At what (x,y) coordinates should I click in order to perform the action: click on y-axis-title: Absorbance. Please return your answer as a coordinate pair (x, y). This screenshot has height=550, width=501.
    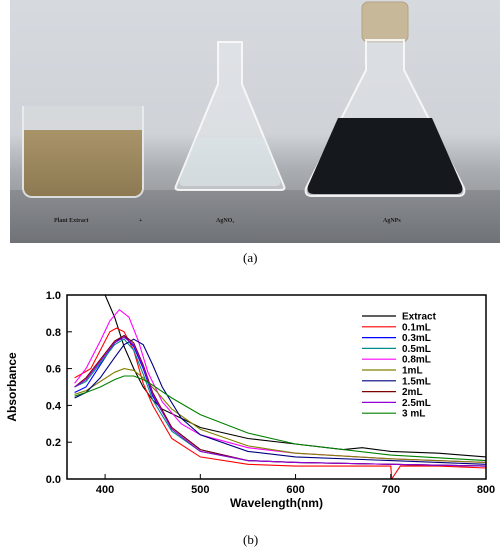
    Looking at the image, I should click on (12, 387).